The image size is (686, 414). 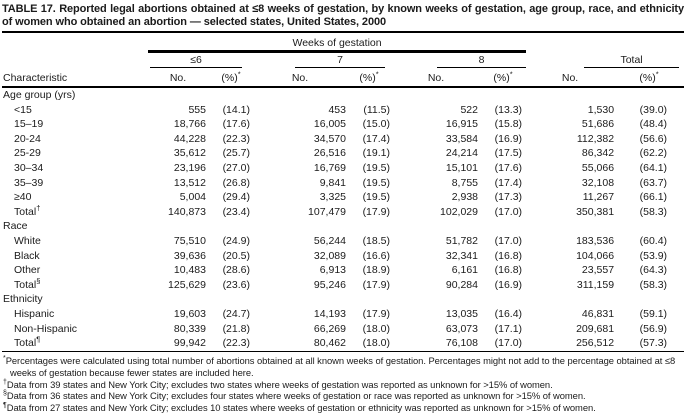 I want to click on cell-count: 9,841, so click(x=332, y=182).